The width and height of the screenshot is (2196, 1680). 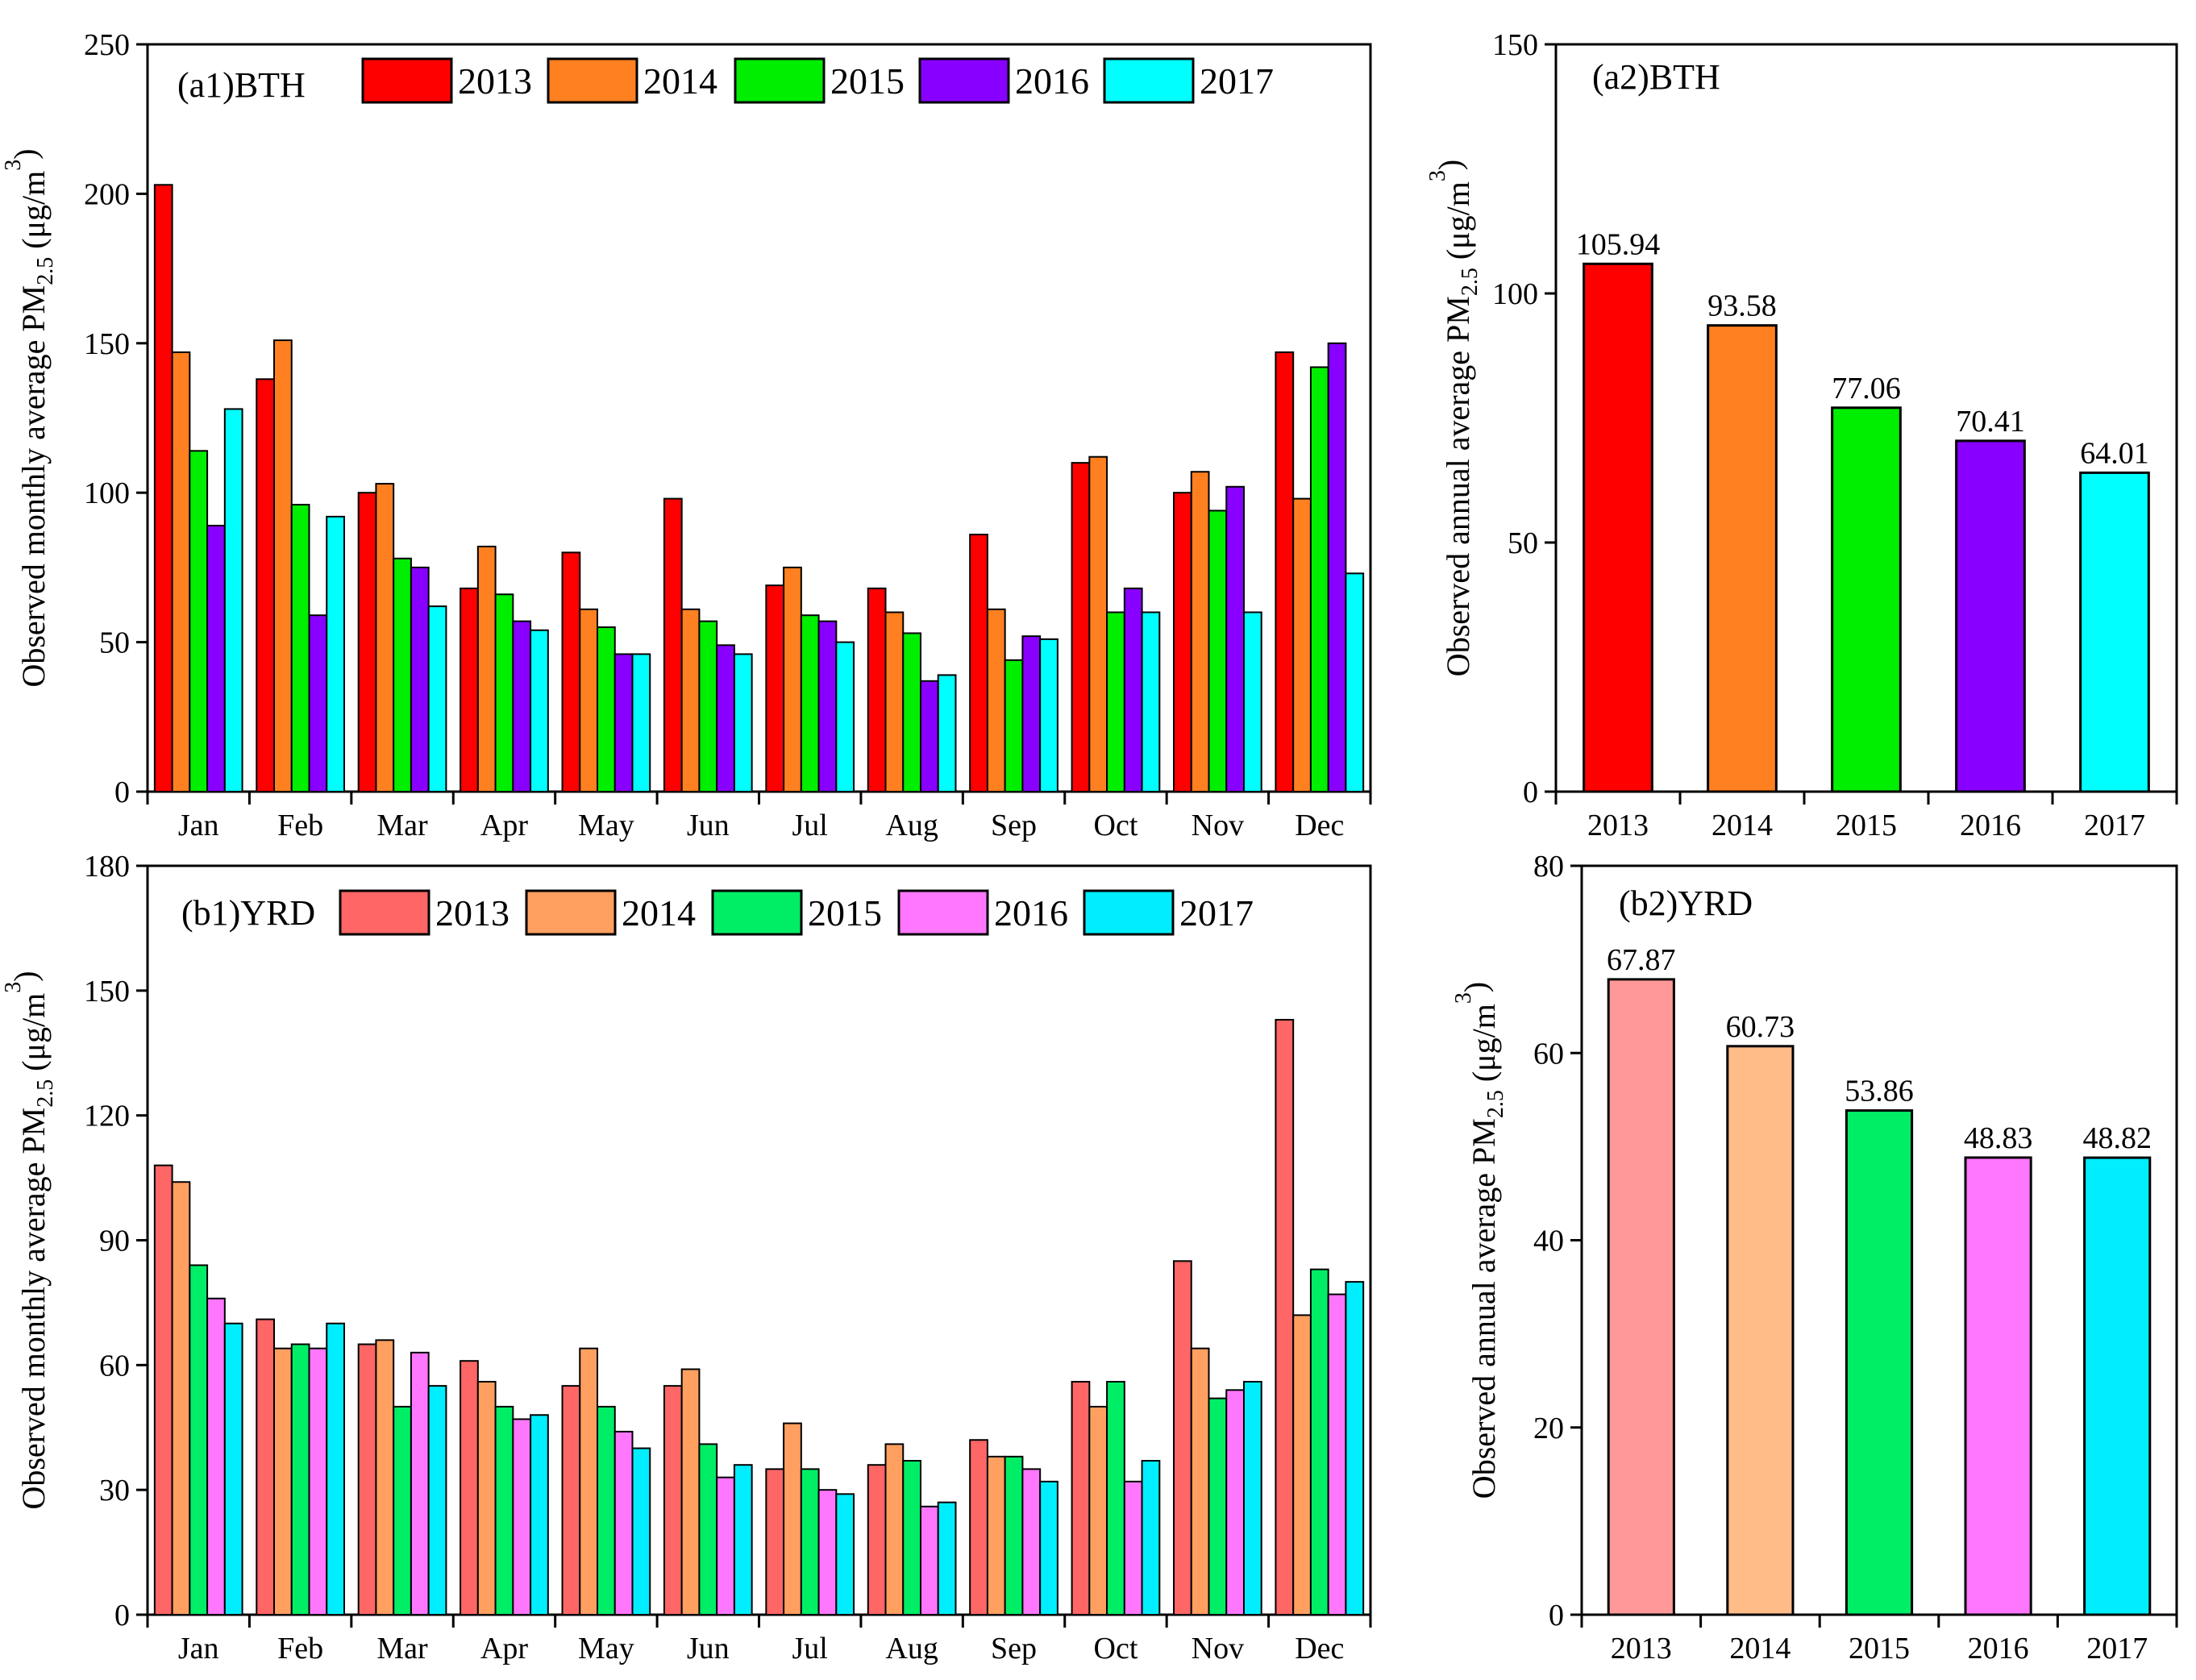 What do you see at coordinates (33, 1309) in the screenshot?
I see `y-axis-label-main: Observed monthly average PM` at bounding box center [33, 1309].